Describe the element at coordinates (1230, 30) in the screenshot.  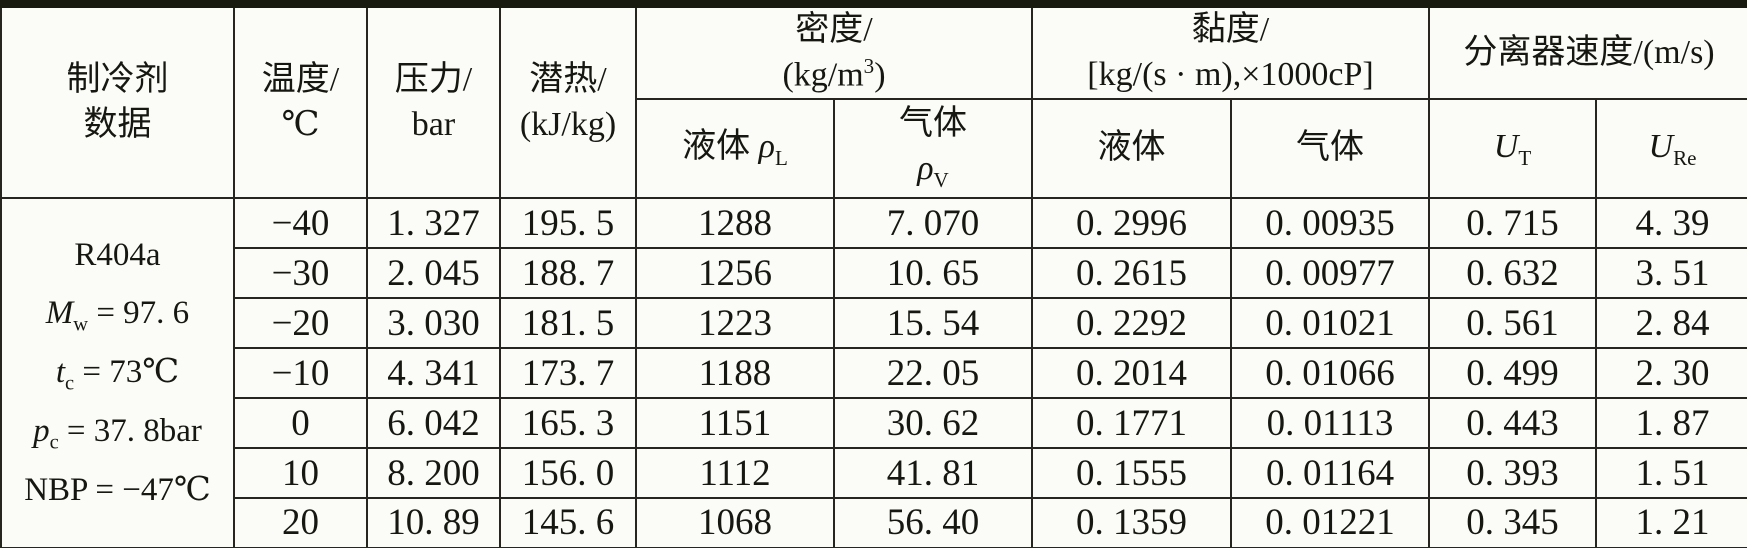
I see `viscosity-label: 黏度/` at that location.